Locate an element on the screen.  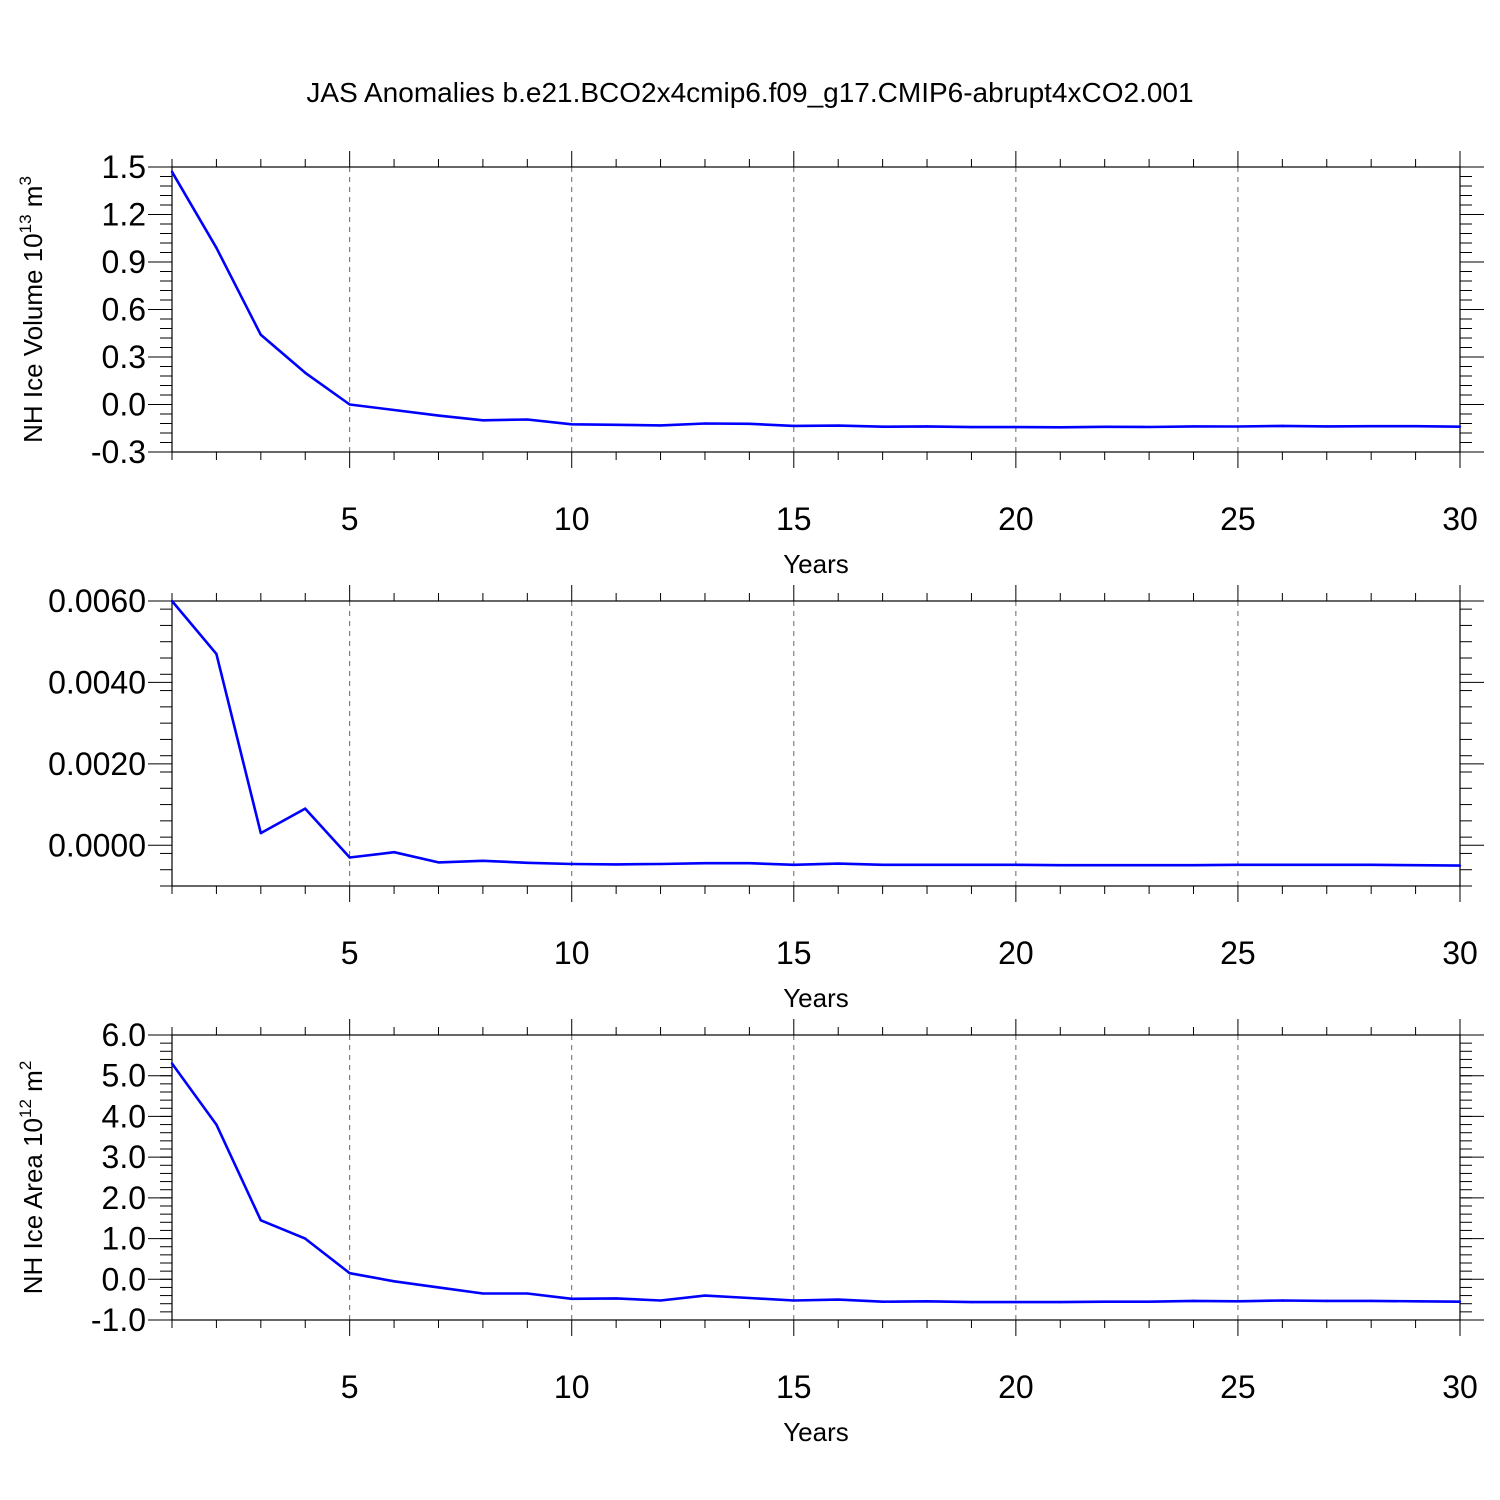
y-tick-label: -0.3 is located at coordinates (118, 452).